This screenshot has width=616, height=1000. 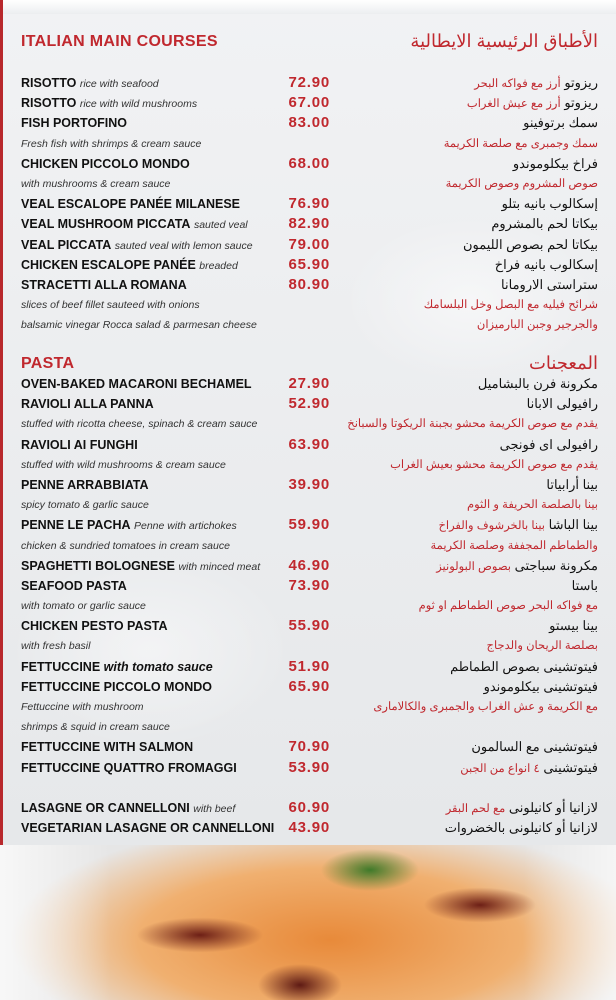 I want to click on item-name-ar: سمك برتوفينو, so click(x=556, y=123).